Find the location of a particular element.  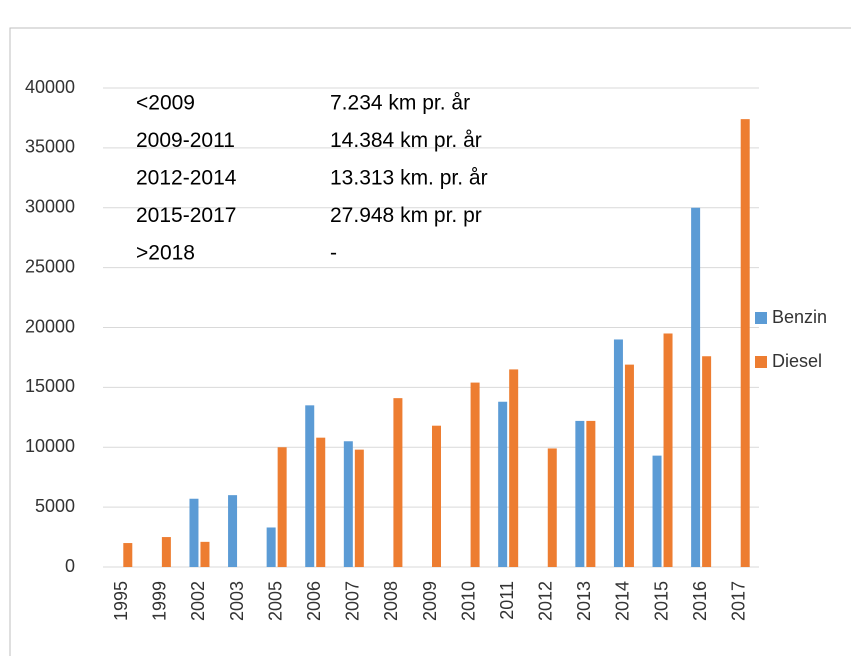

annotation: 7.234 km pr. år is located at coordinates (400, 103).